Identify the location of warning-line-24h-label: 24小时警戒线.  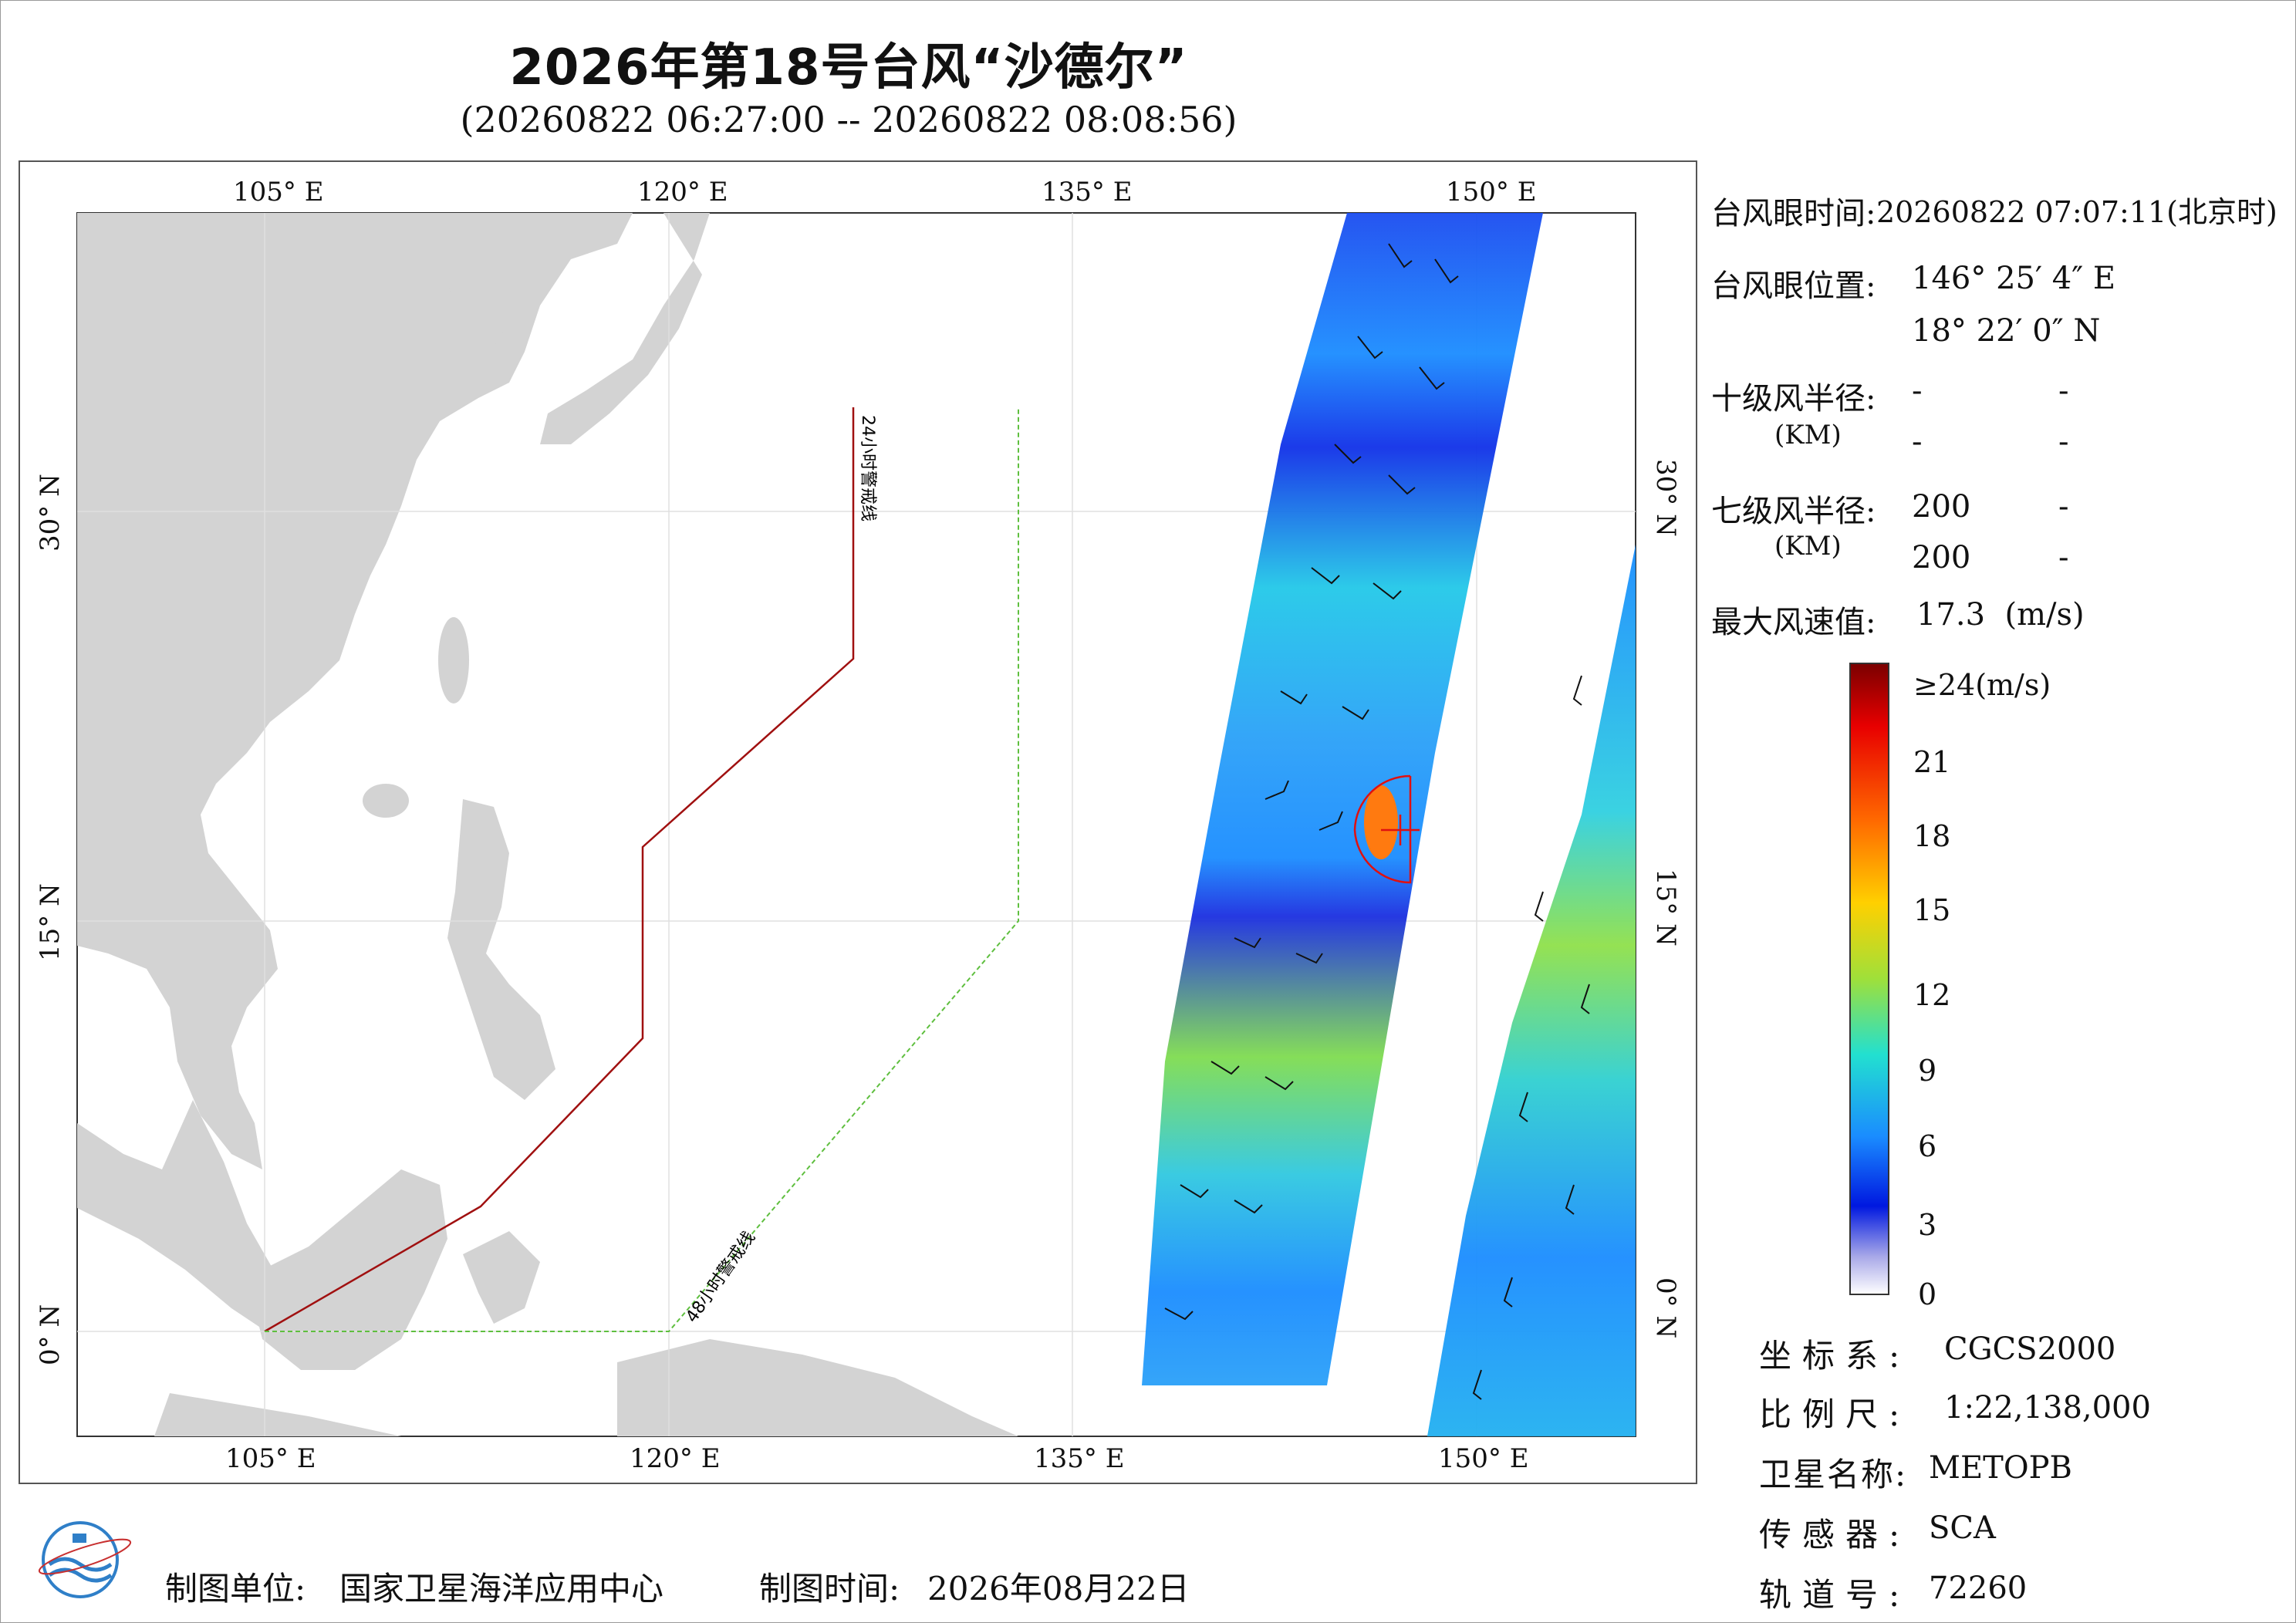
(867, 468).